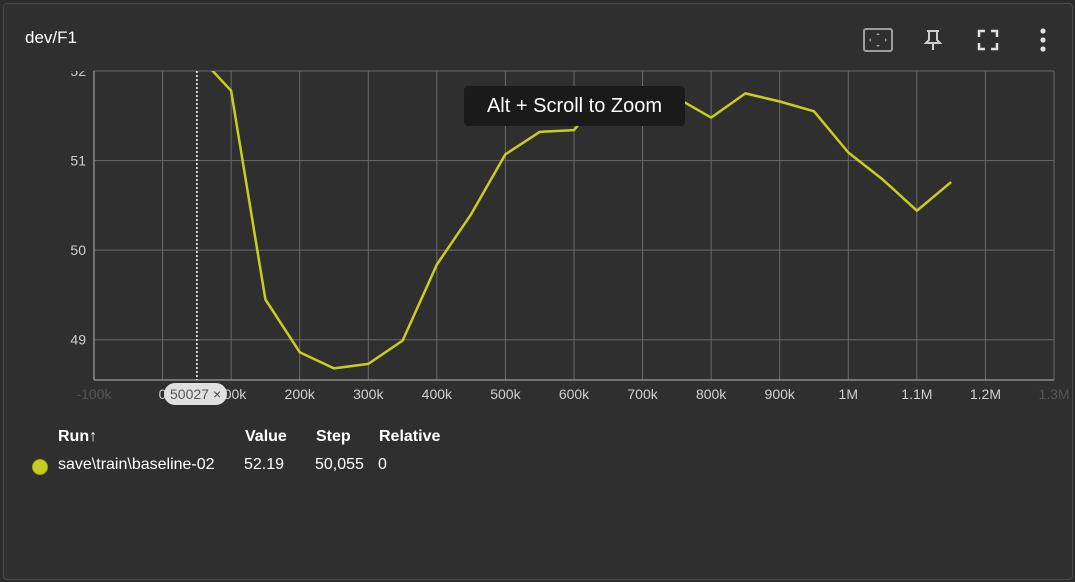 The height and width of the screenshot is (582, 1075). What do you see at coordinates (266, 436) in the screenshot?
I see `value-column-header: Value` at bounding box center [266, 436].